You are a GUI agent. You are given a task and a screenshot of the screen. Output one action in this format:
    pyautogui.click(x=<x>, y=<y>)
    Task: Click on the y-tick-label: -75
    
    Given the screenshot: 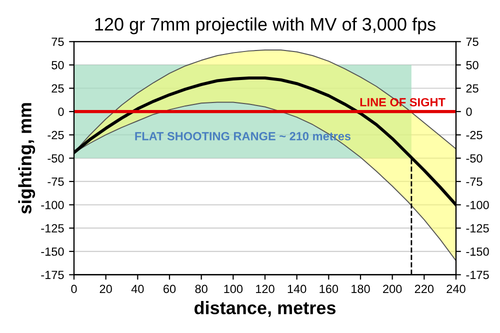 What is the action you would take?
    pyautogui.click(x=56, y=182)
    